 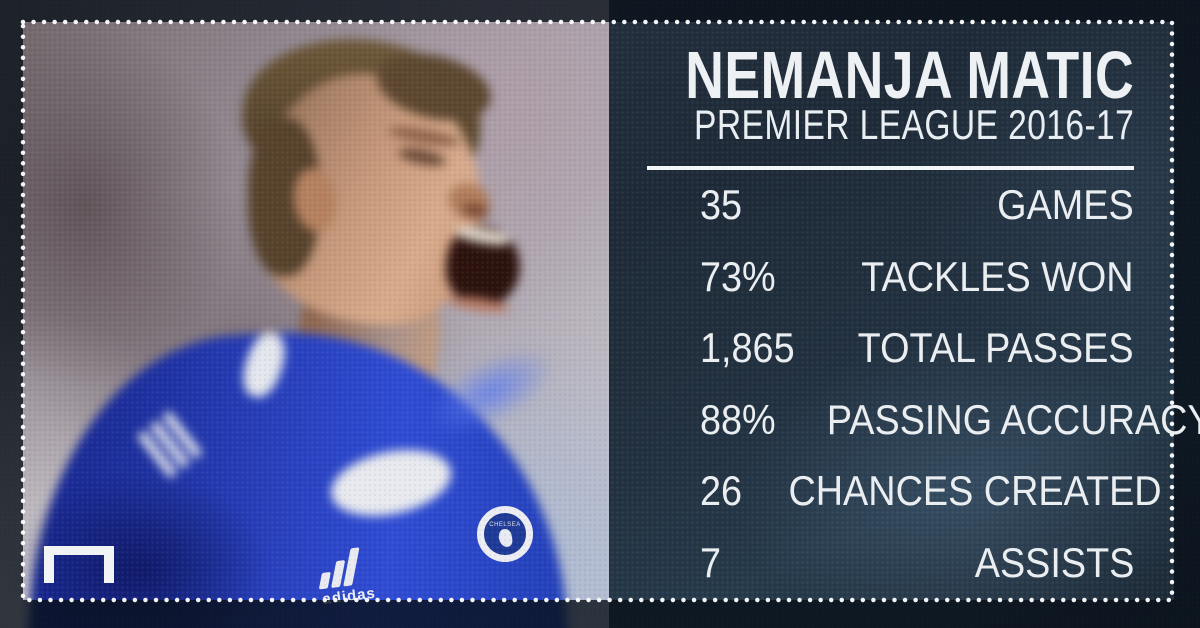 I want to click on stat-label: GAMES, so click(x=1065, y=204).